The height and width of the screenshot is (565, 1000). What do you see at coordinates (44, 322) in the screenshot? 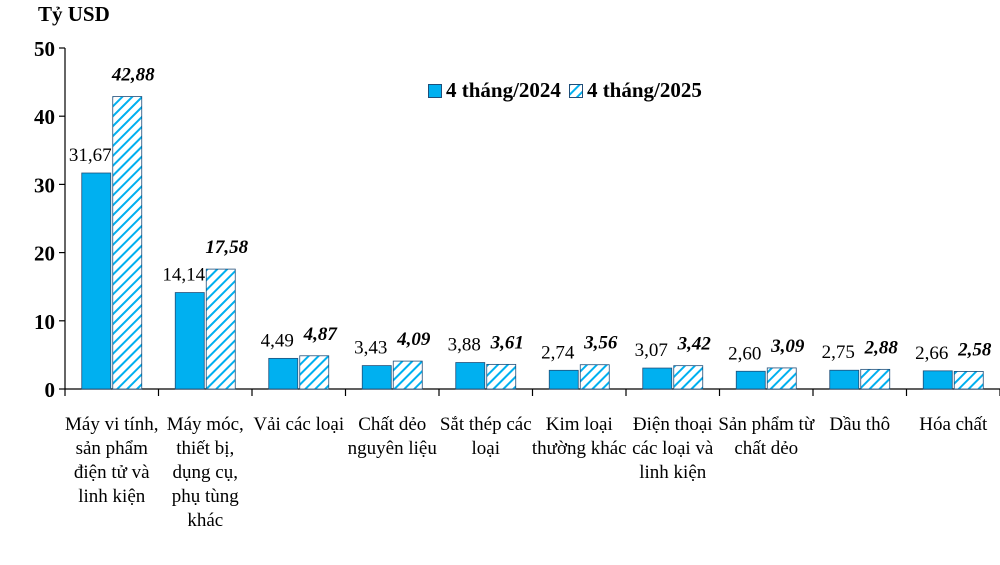
I see `y-tick-label: 10` at bounding box center [44, 322].